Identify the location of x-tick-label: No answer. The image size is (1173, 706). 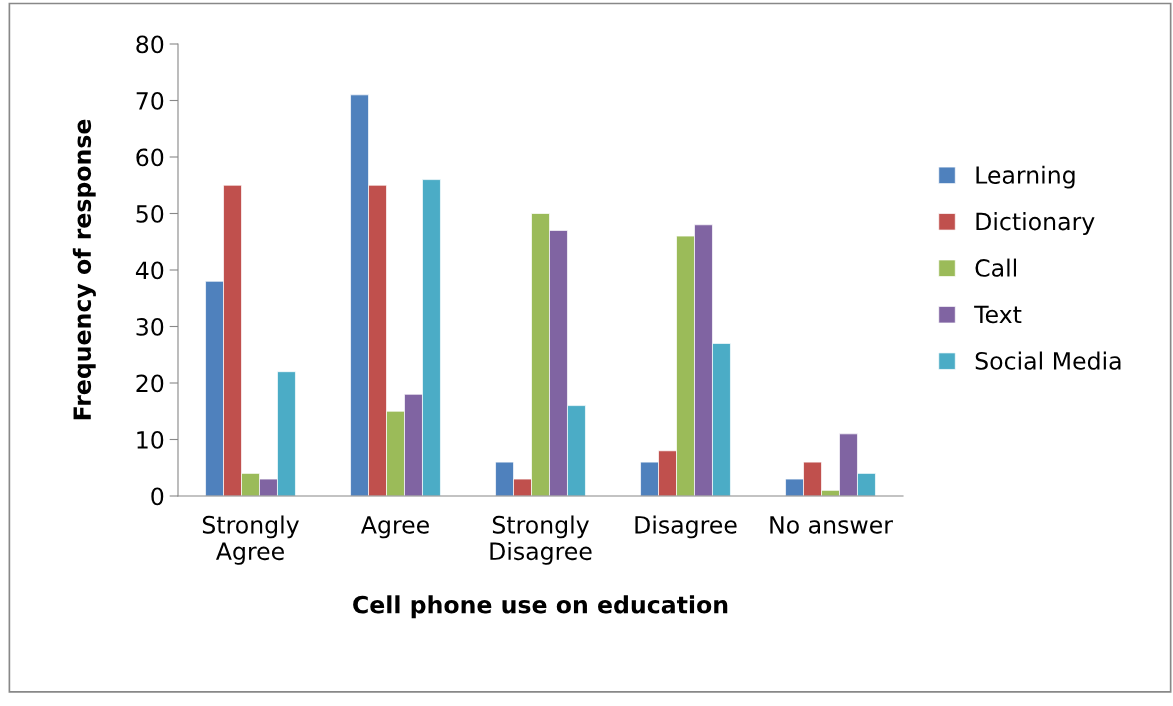
(831, 525).